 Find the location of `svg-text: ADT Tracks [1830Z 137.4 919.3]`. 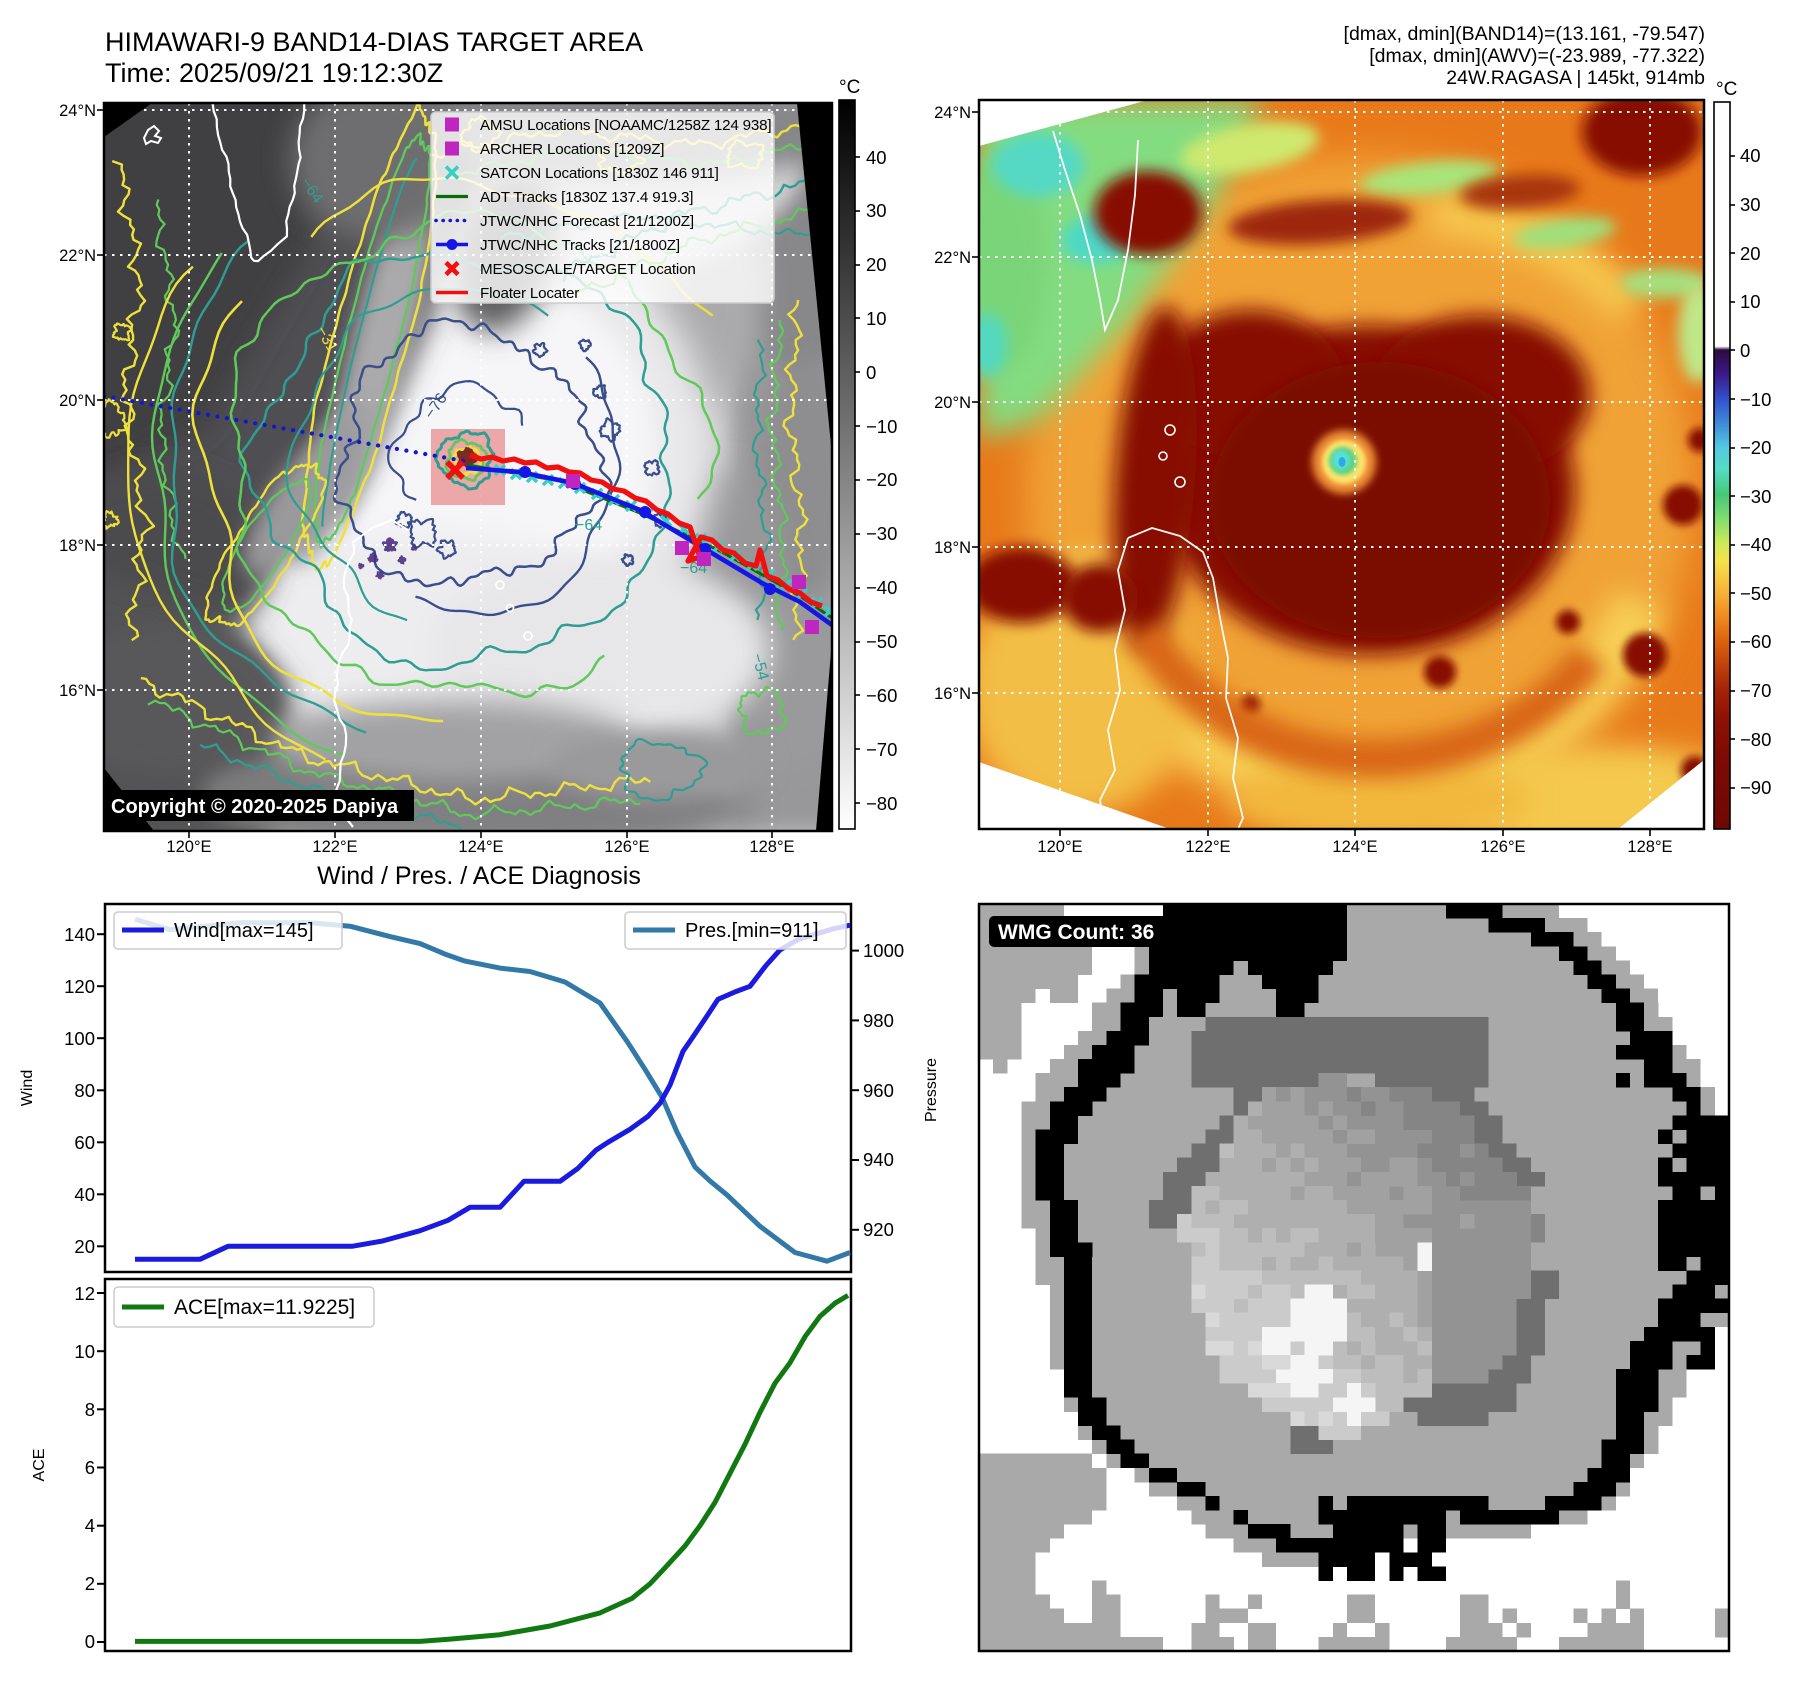

svg-text: ADT Tracks [1830Z 137.4 919.3] is located at coordinates (586, 197).